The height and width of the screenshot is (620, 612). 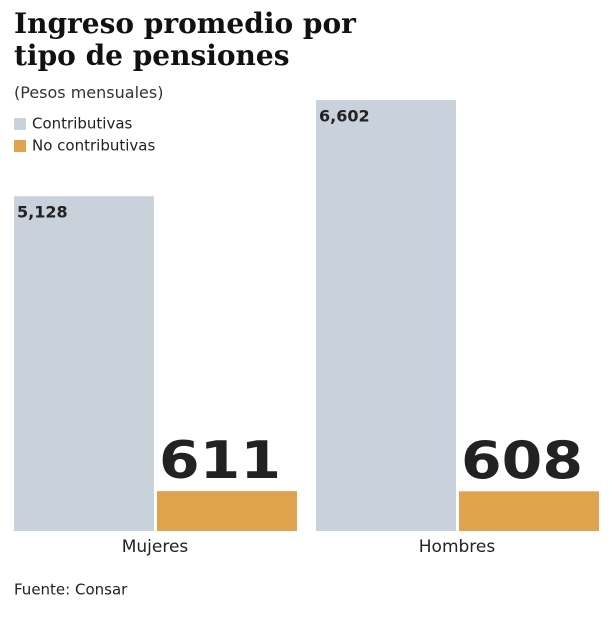 What do you see at coordinates (344, 116) in the screenshot?
I see `value-label: 6,602` at bounding box center [344, 116].